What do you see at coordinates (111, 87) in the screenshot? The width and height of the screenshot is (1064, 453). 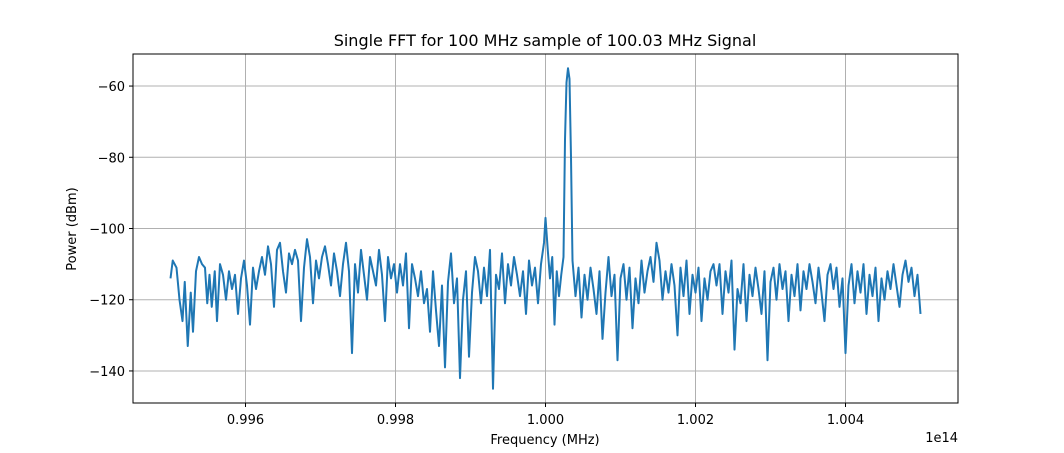 I see `y-tick-label: −60` at bounding box center [111, 87].